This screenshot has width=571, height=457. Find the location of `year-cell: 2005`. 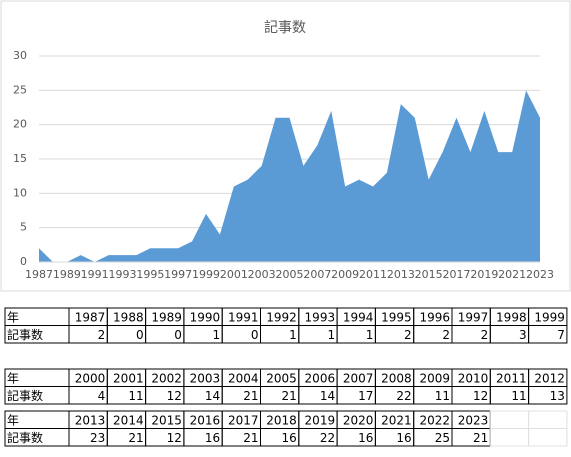

year-cell: 2005 is located at coordinates (281, 378).